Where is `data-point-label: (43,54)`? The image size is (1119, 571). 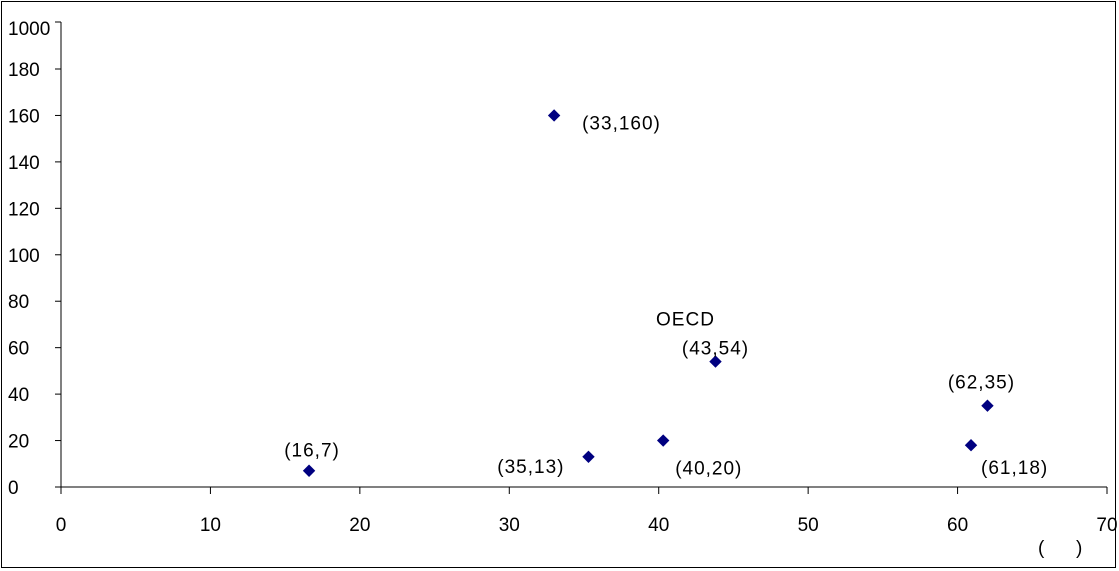 data-point-label: (43,54) is located at coordinates (715, 349).